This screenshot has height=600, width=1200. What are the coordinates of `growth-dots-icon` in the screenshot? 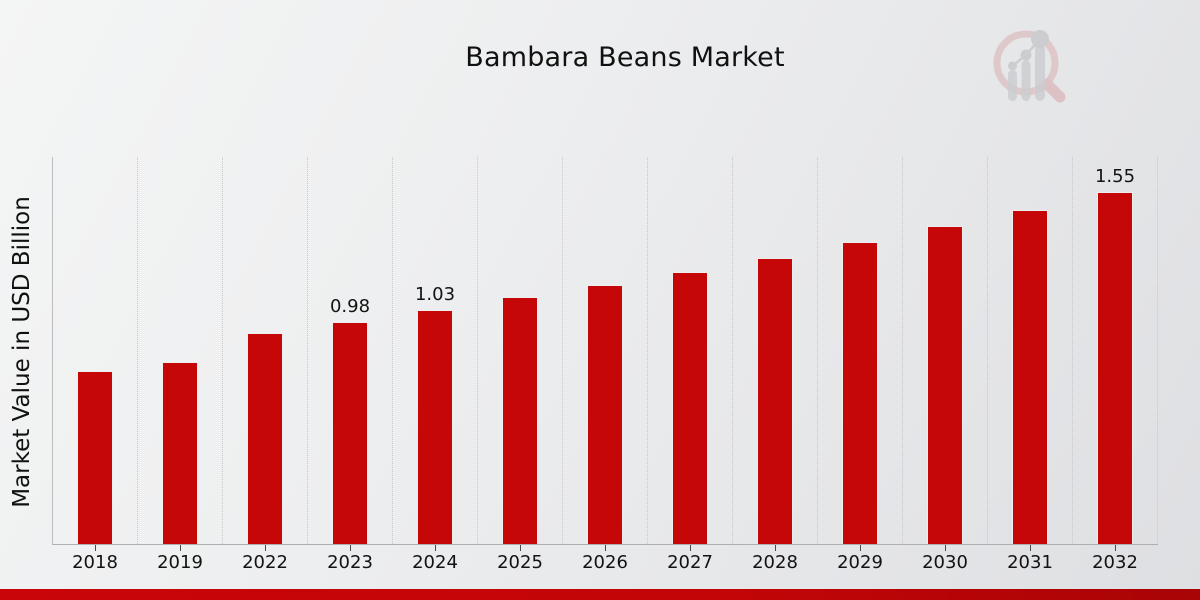 It's located at (1028, 50).